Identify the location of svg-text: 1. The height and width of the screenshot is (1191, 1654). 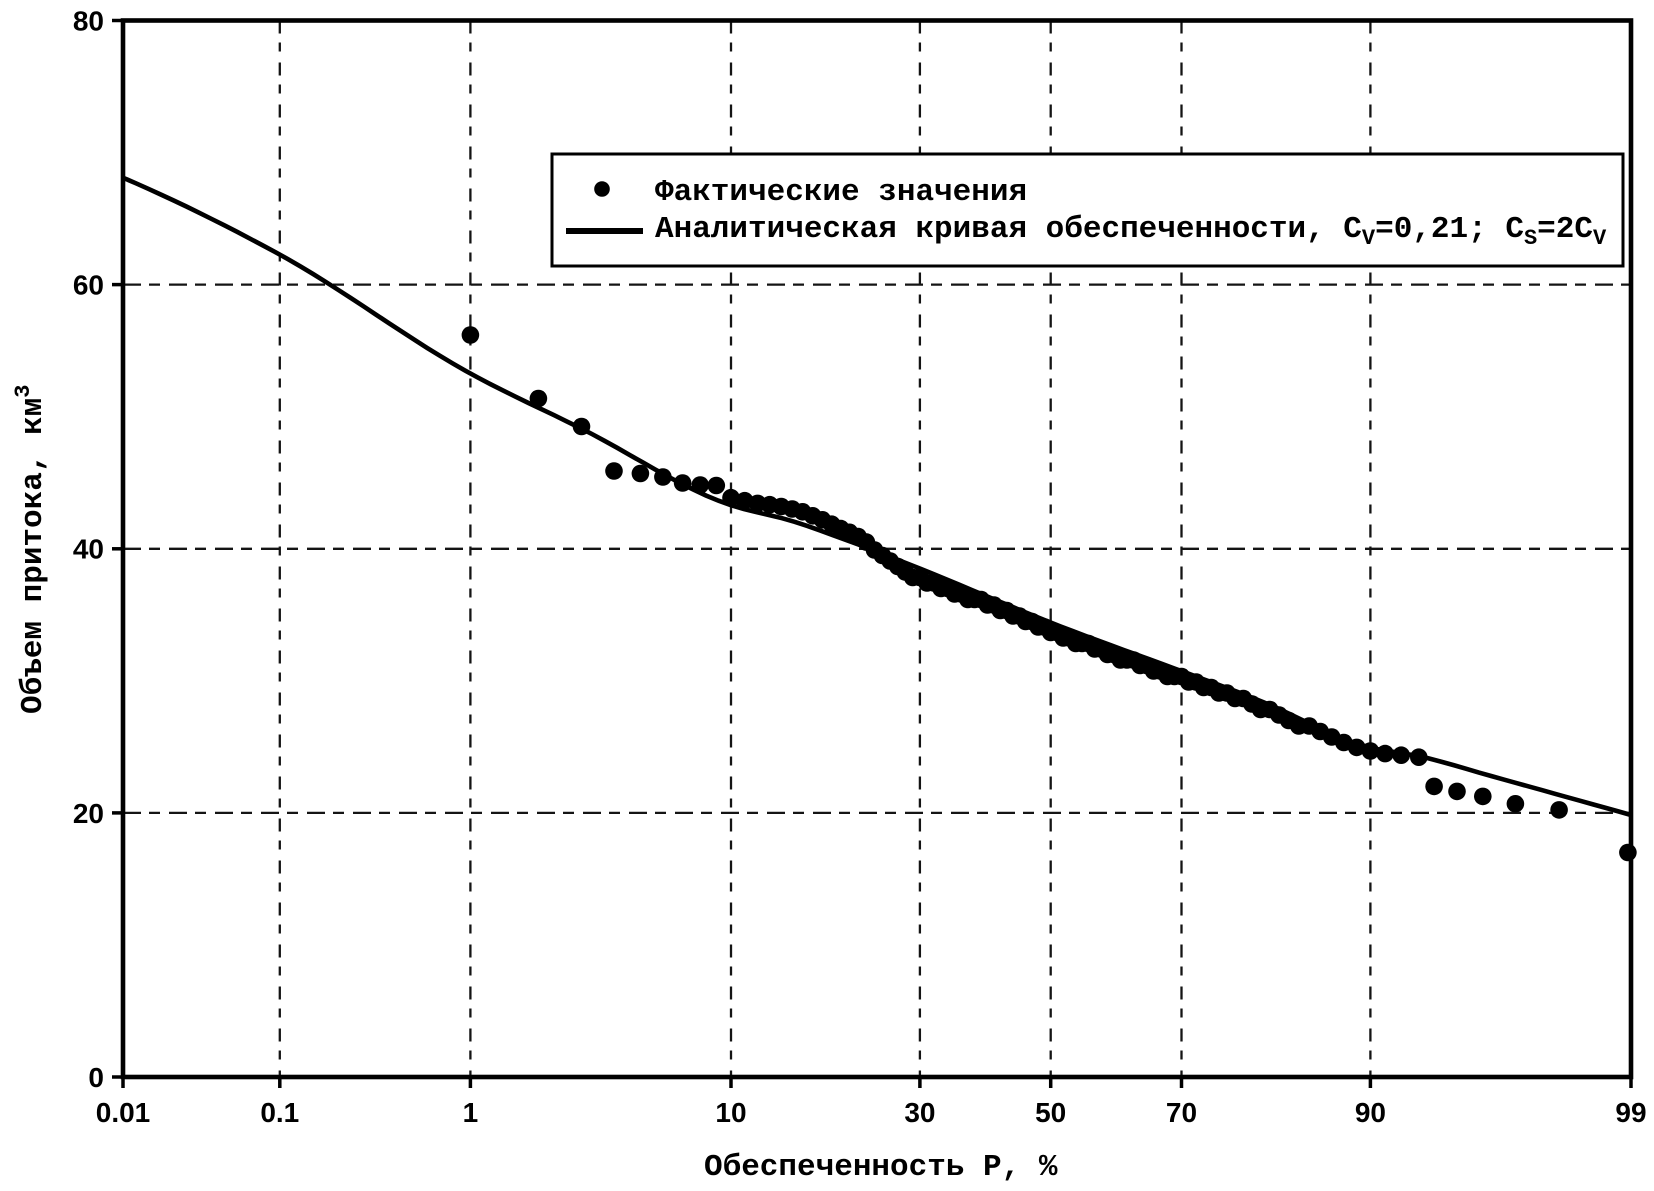
(471, 1112).